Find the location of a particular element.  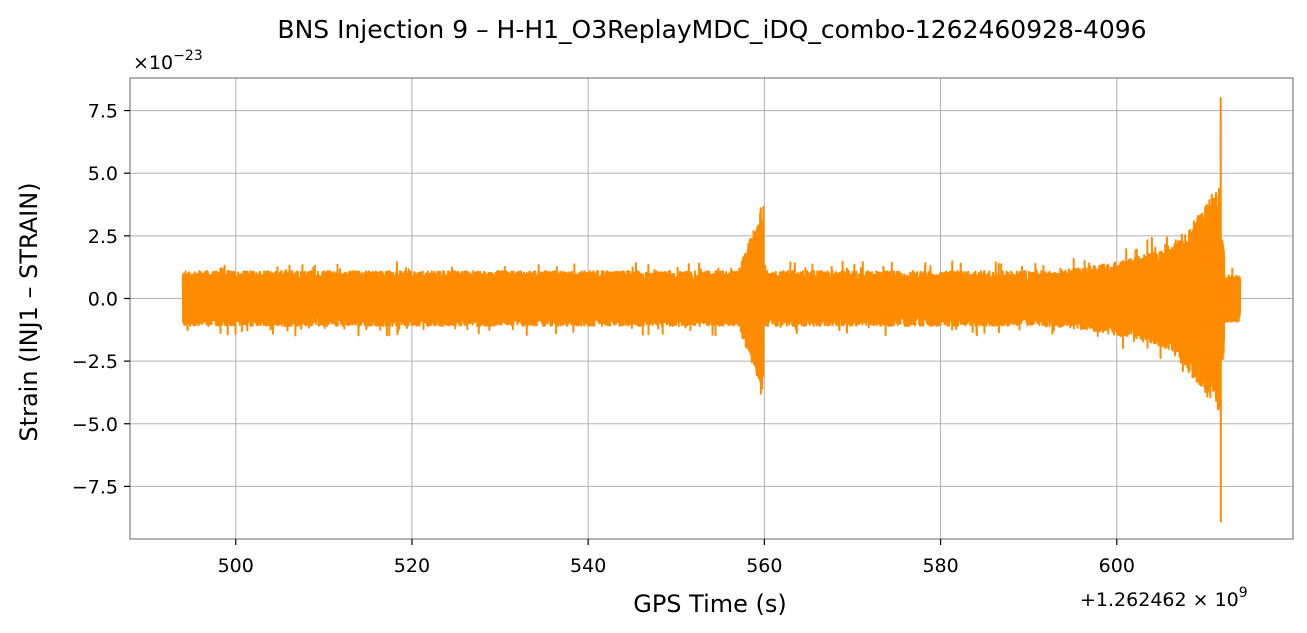

x-tick-label: 500 is located at coordinates (236, 566).